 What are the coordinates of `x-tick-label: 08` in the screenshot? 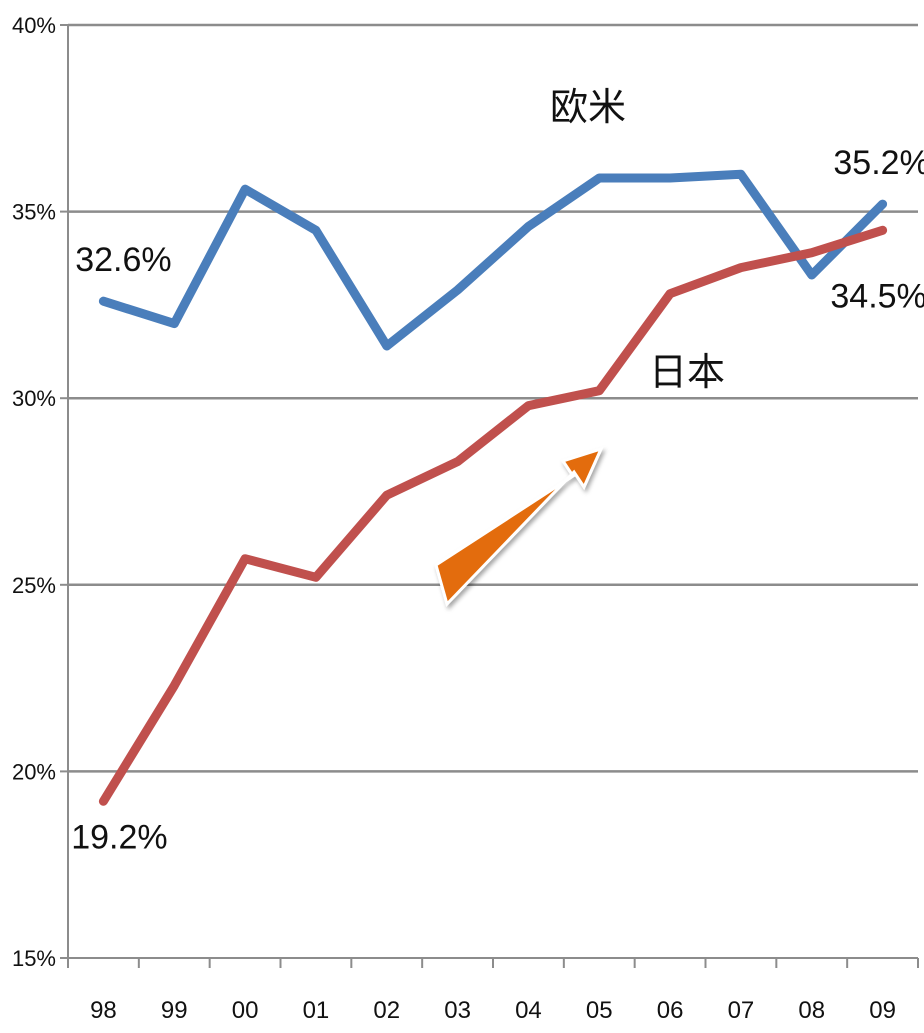 It's located at (811, 1010).